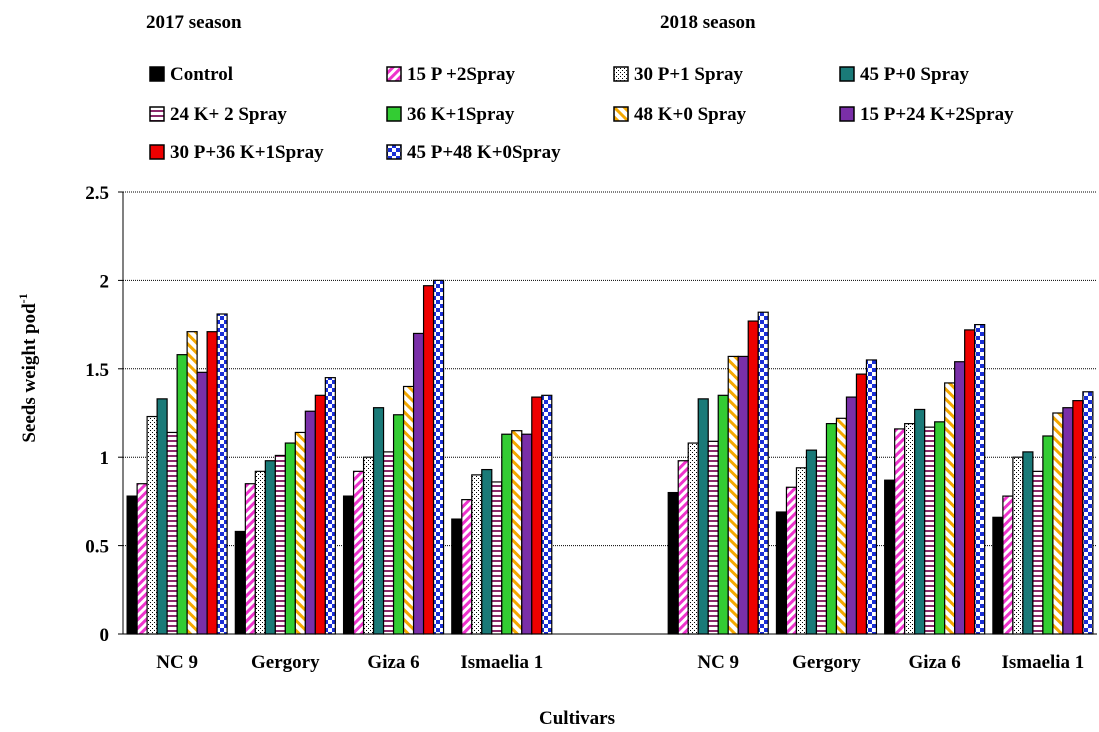  What do you see at coordinates (201, 74) in the screenshot?
I see `legend-label: Control` at bounding box center [201, 74].